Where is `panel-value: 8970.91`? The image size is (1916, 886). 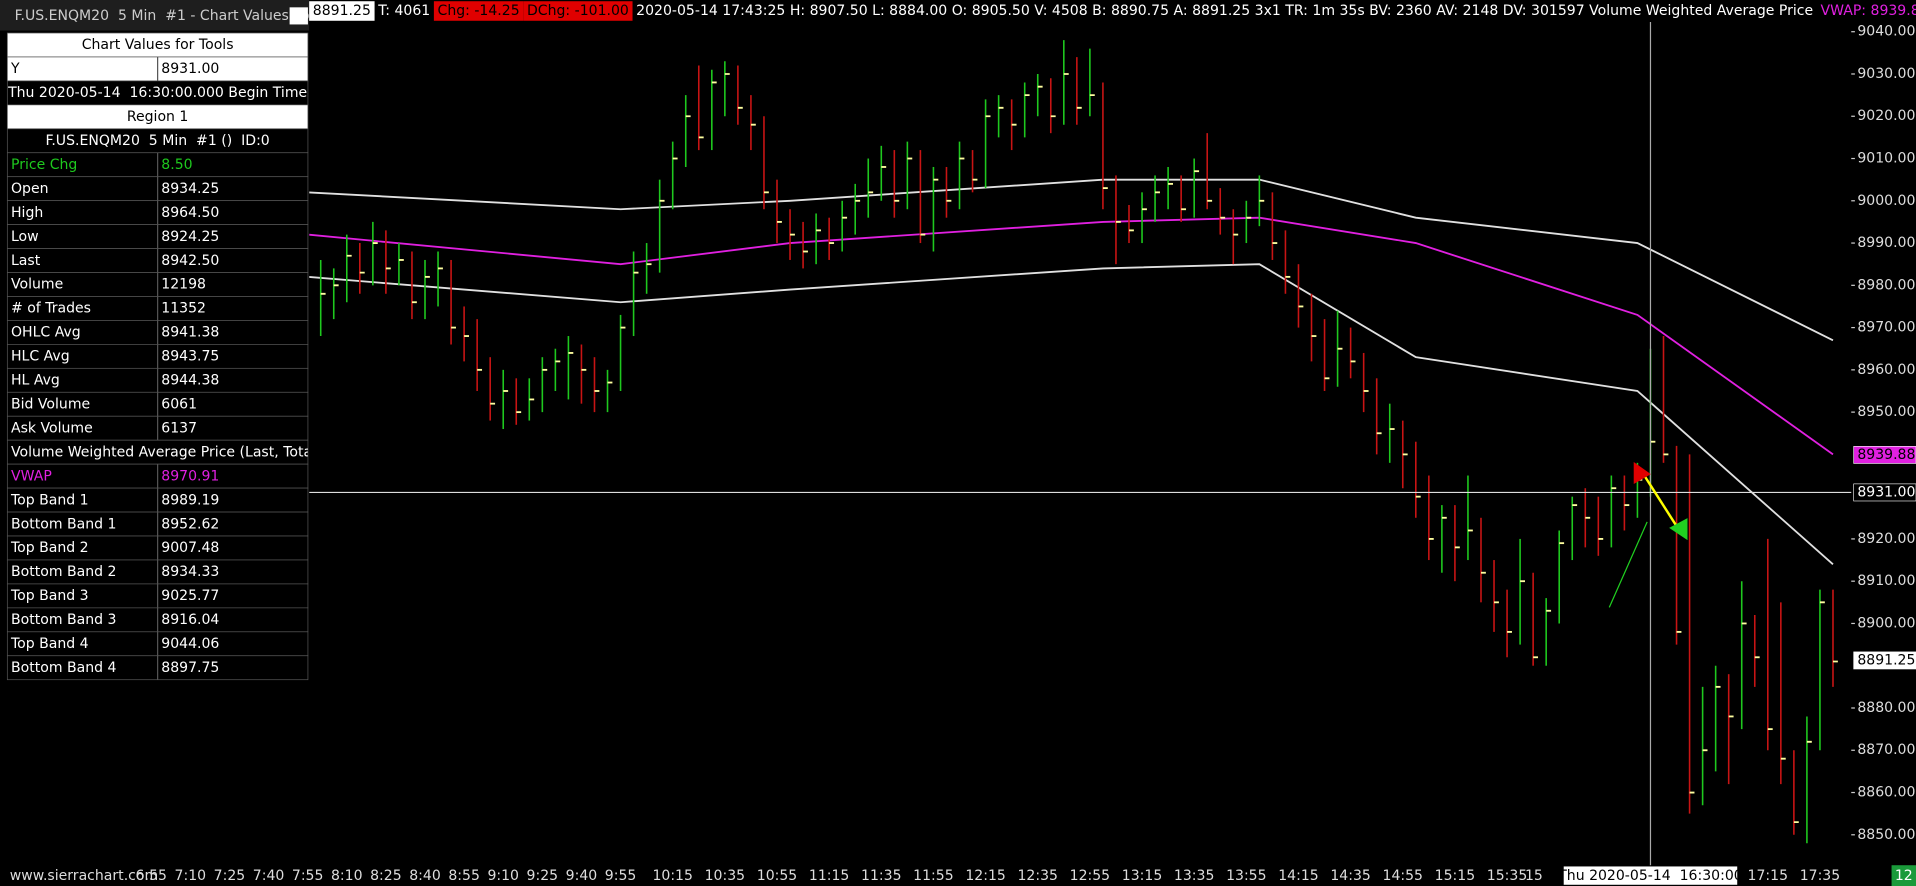 panel-value: 8970.91 is located at coordinates (190, 476).